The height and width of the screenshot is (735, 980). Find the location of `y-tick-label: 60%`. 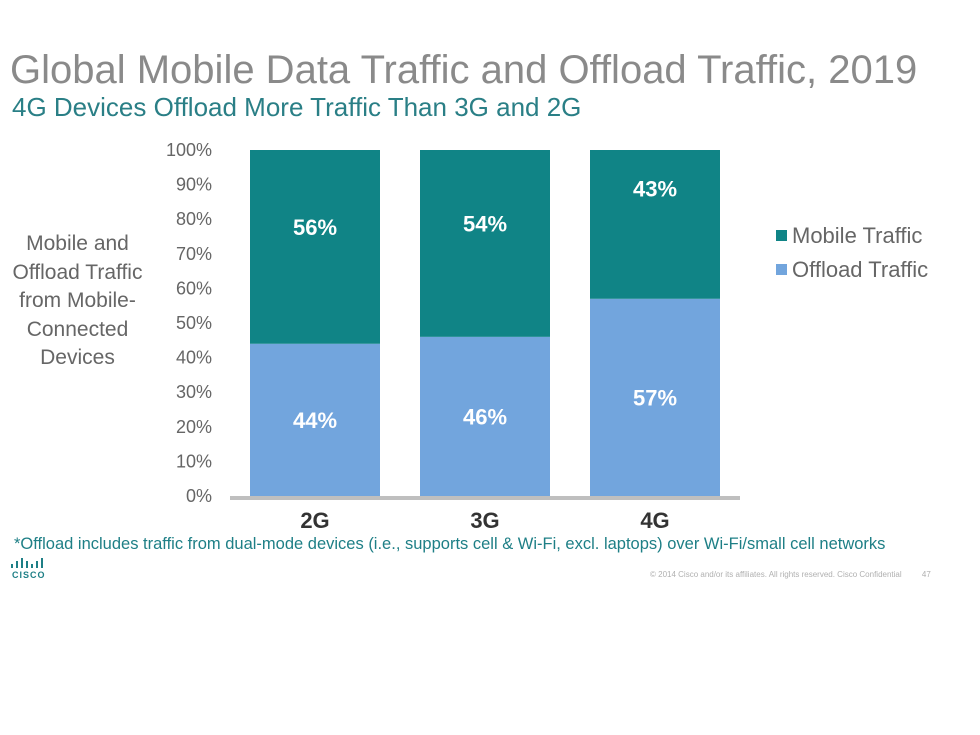

y-tick-label: 60% is located at coordinates (194, 288).